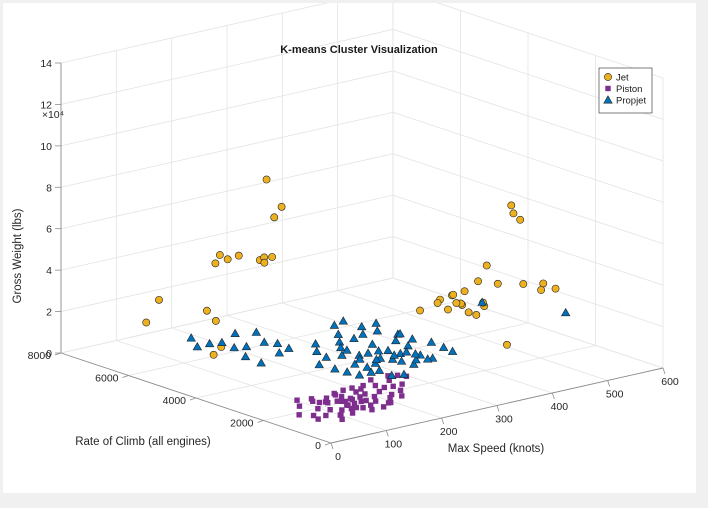 The width and height of the screenshot is (708, 508). Describe the element at coordinates (394, 445) in the screenshot. I see `x-tick-label: 100` at that location.